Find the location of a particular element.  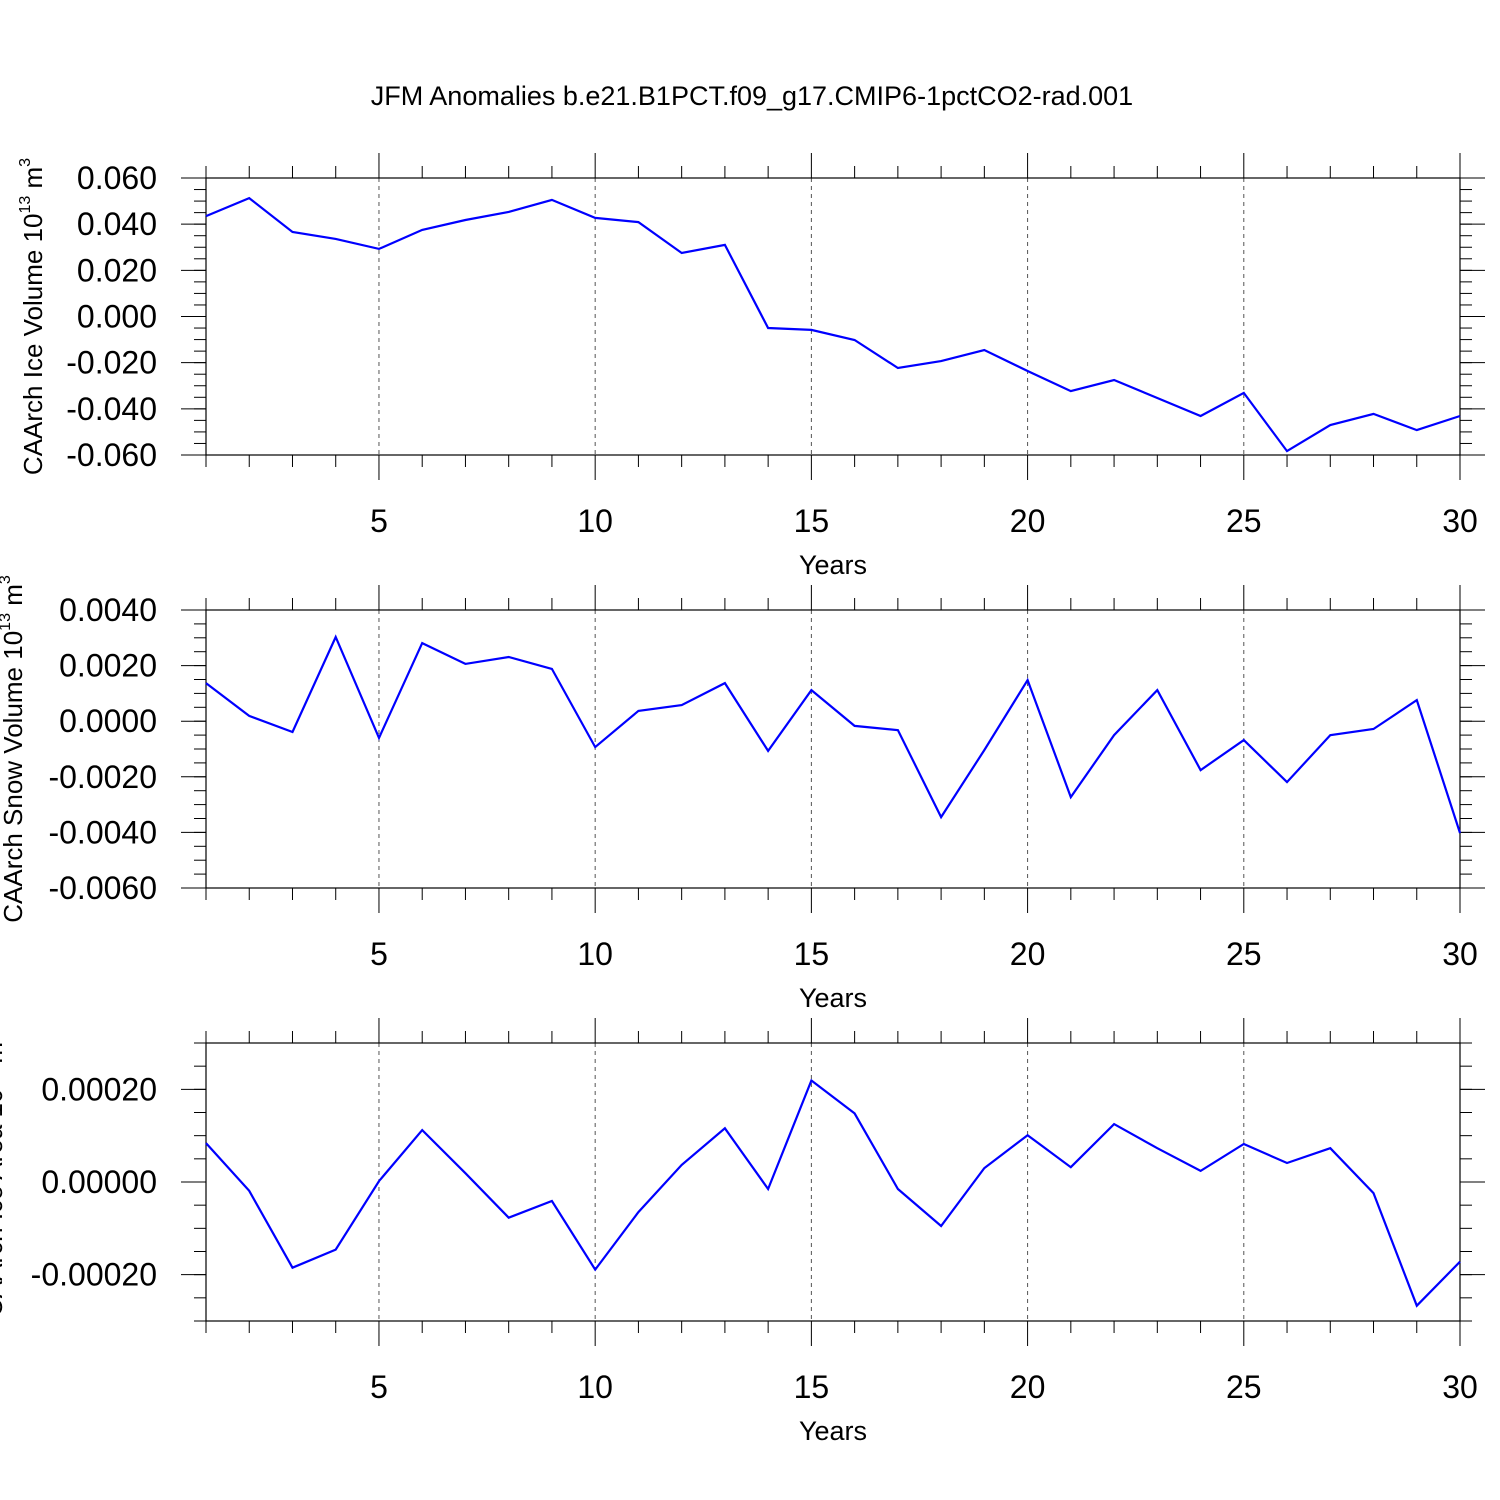

y-label-text: CAArch Ice Volume 10 is located at coordinates (33, 345).